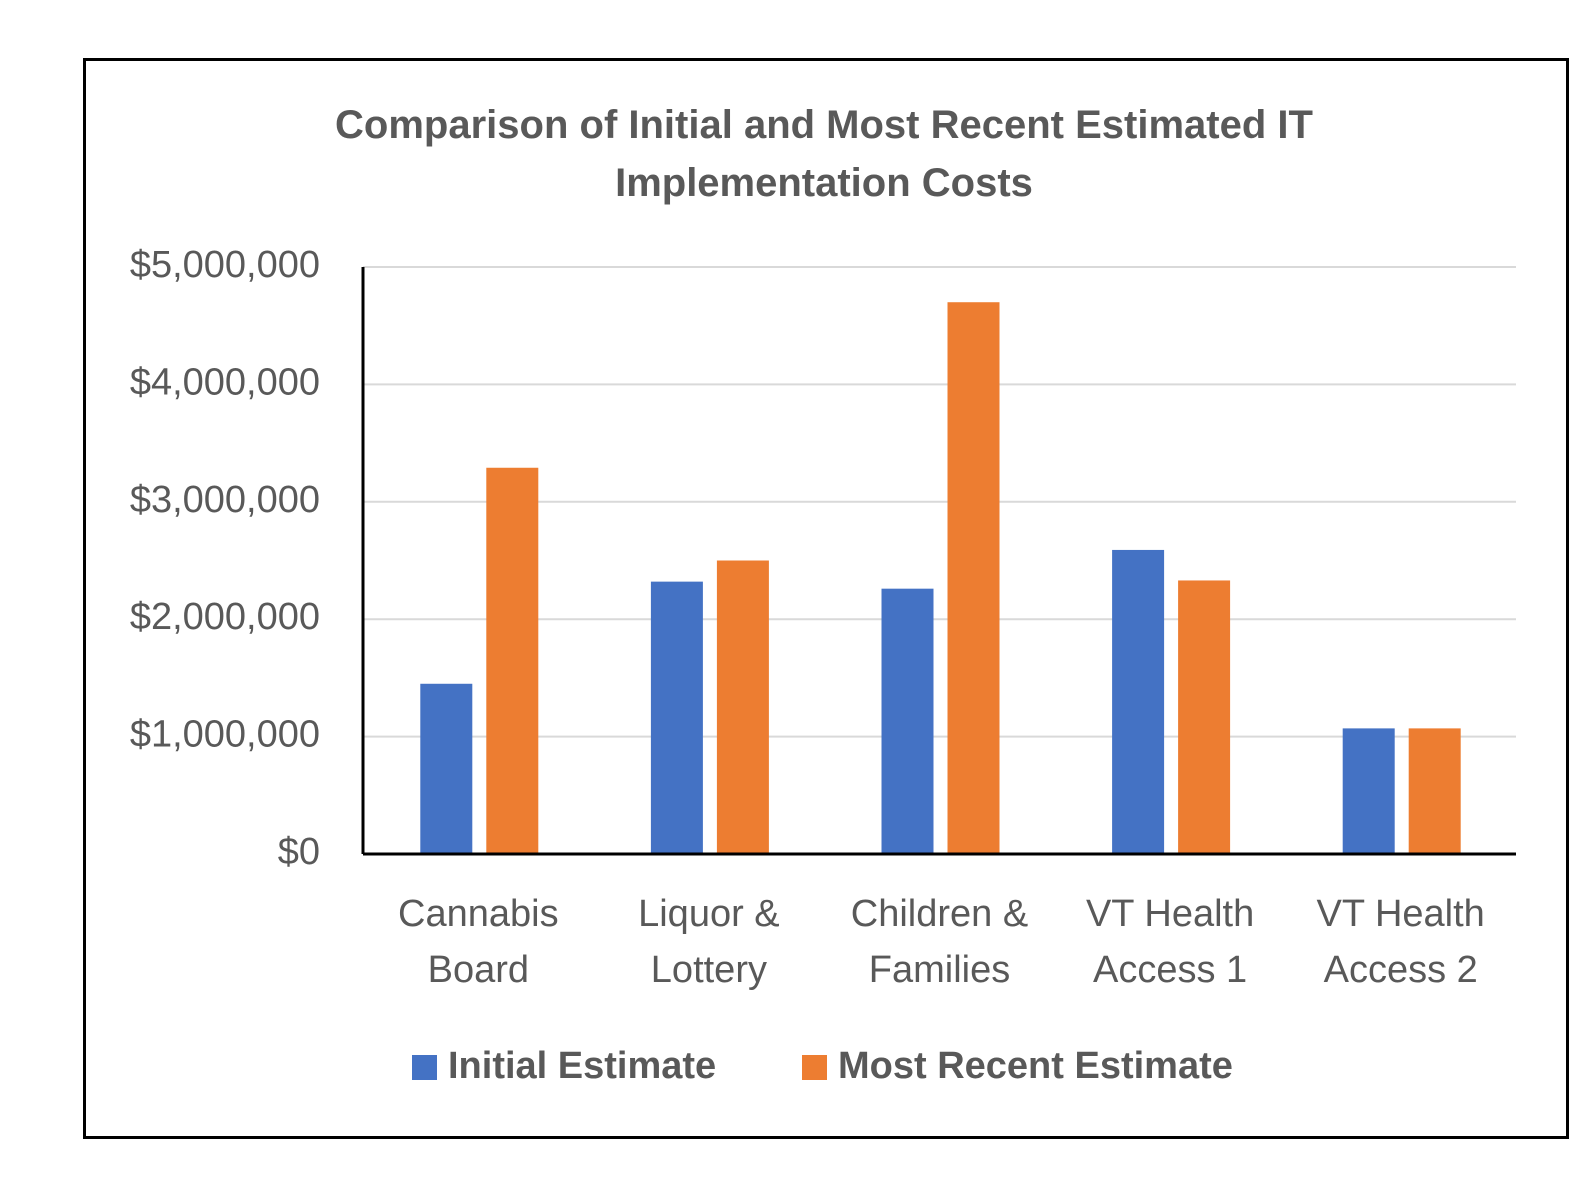  Describe the element at coordinates (299, 852) in the screenshot. I see `y-tick-label: $0` at that location.